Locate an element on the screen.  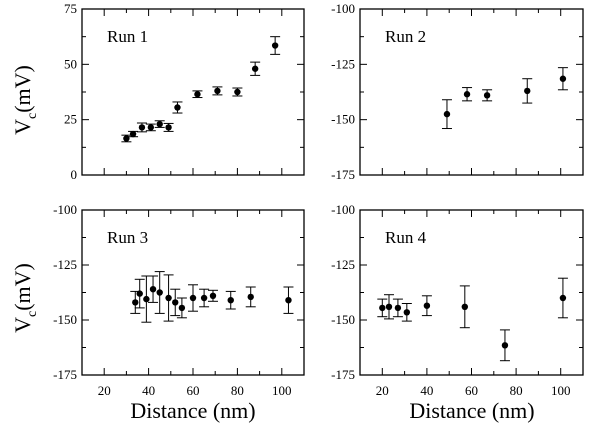
y-tick-label: 0 is located at coordinates (74, 174).